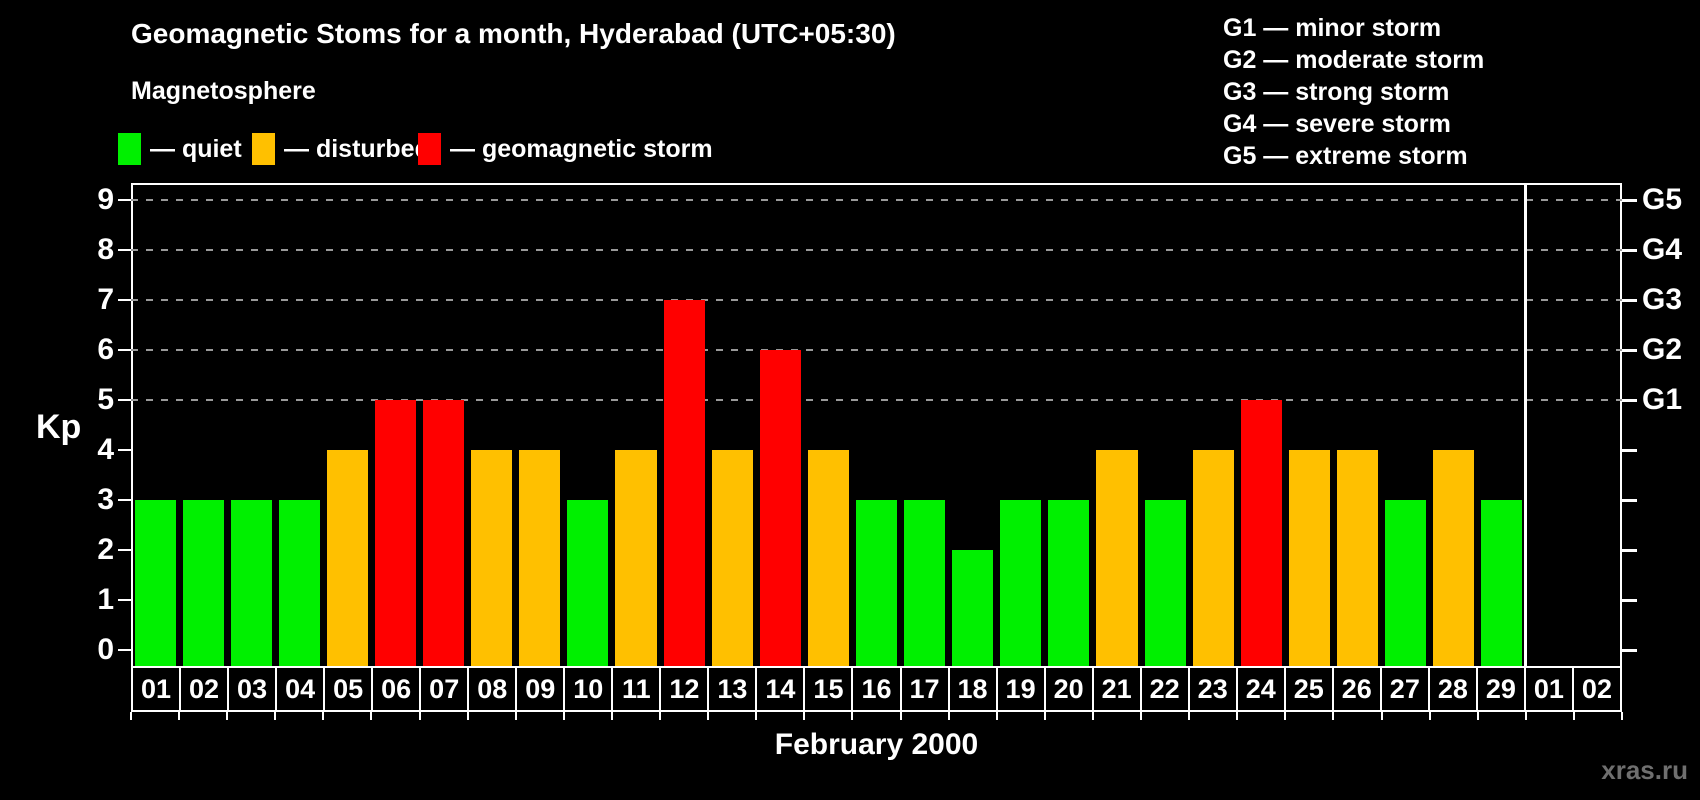 This screenshot has height=800, width=1700. I want to click on day-label-feb-07: 07, so click(443, 689).